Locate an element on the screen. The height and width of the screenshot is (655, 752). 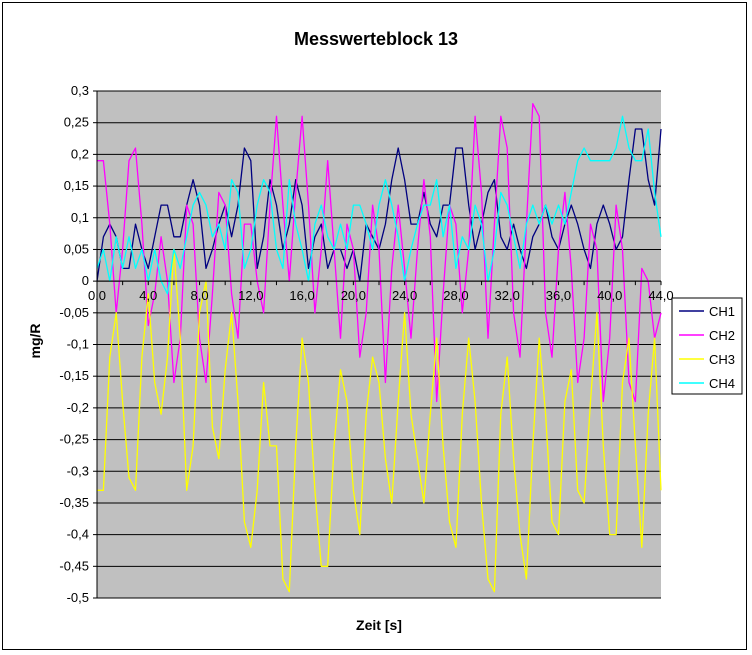
x-tick-label: 4,0 is located at coordinates (148, 295).